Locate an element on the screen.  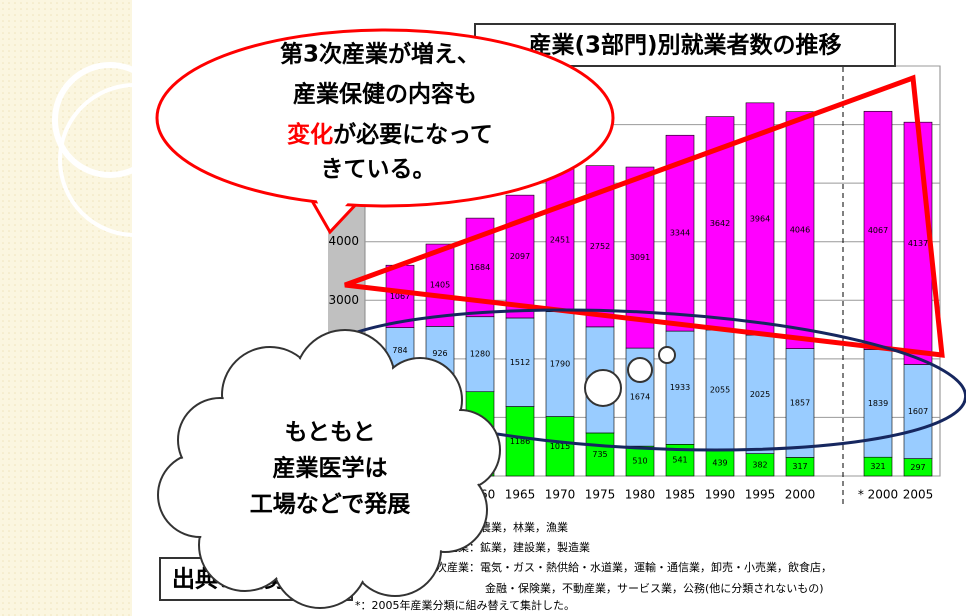
x-tick-label: 2000 is located at coordinates (800, 495).